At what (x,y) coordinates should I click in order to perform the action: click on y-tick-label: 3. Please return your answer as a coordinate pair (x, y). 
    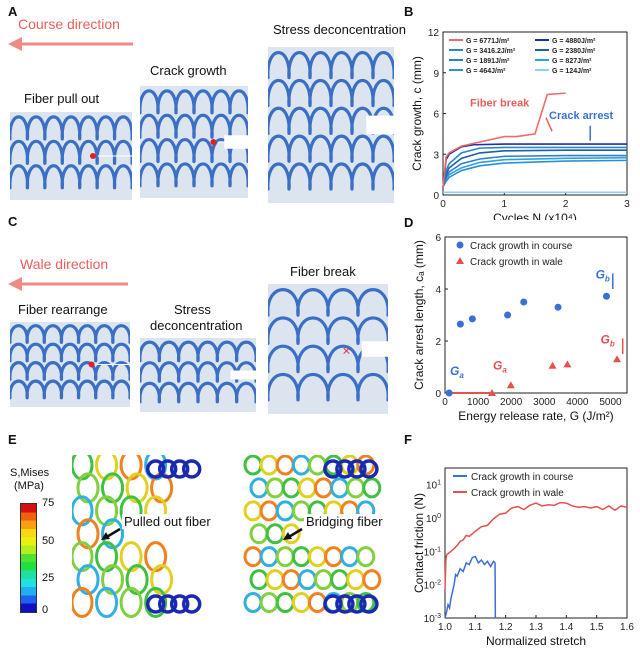
    Looking at the image, I should click on (436, 155).